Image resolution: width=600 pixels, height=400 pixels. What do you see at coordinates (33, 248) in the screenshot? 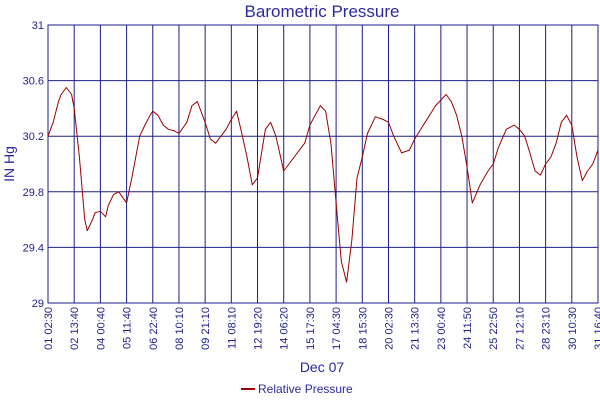
I see `y-tick-label: 29.4` at bounding box center [33, 248].